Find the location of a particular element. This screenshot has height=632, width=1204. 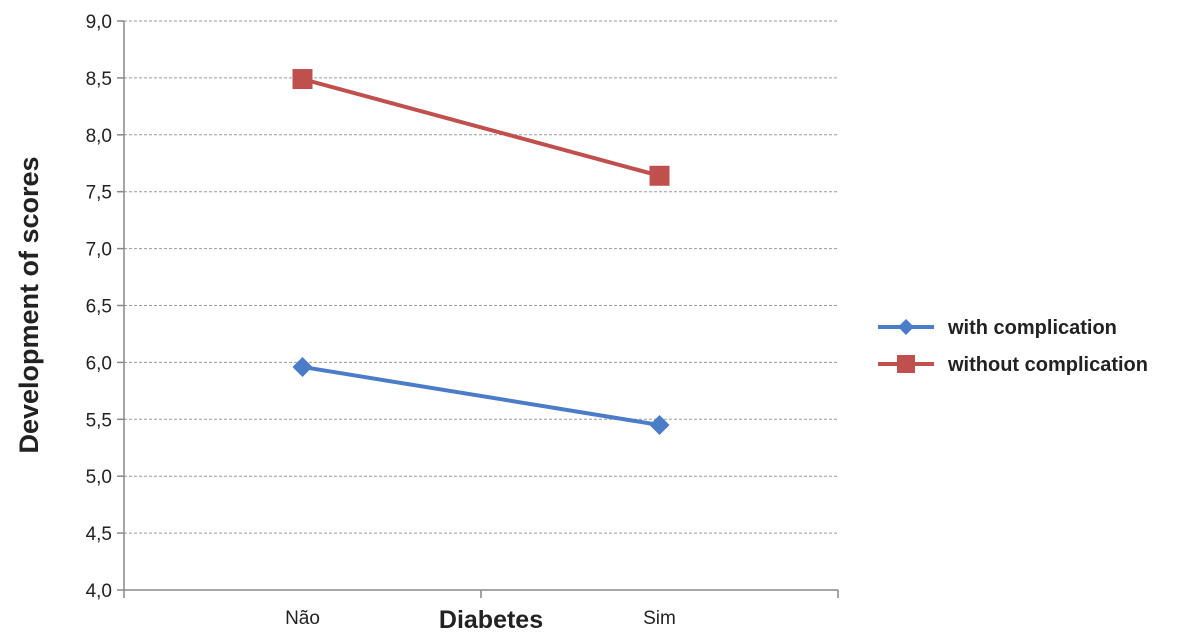

y-tick-label: 6,5 is located at coordinates (99, 307).